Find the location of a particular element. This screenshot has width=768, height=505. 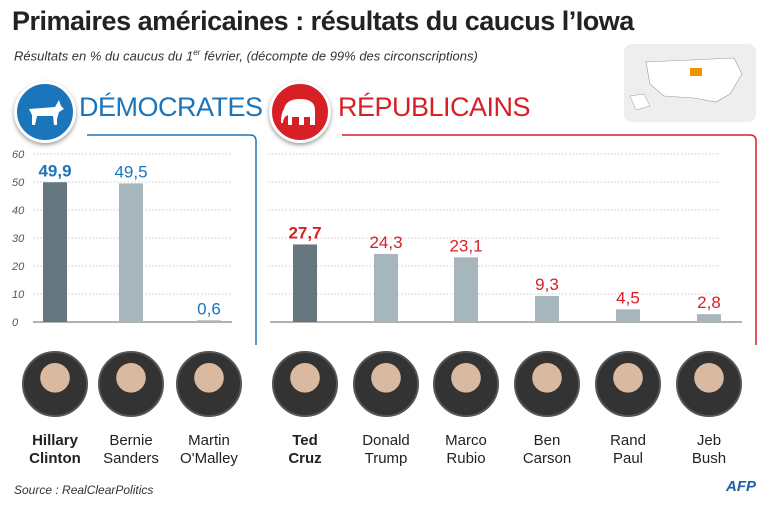

y-tick-label: 30 is located at coordinates (18, 239).